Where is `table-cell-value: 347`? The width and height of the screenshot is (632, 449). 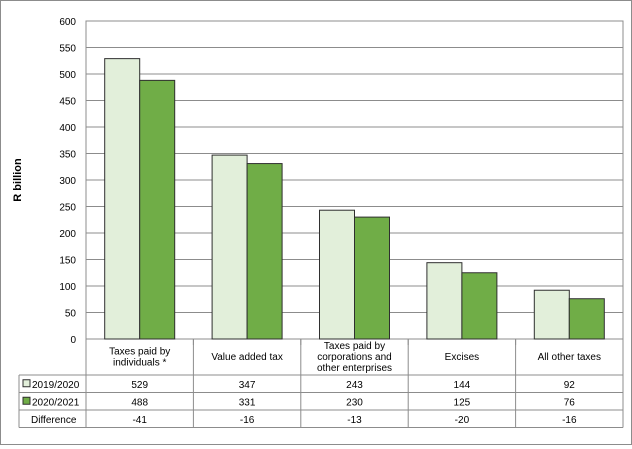
table-cell-value: 347 is located at coordinates (247, 385).